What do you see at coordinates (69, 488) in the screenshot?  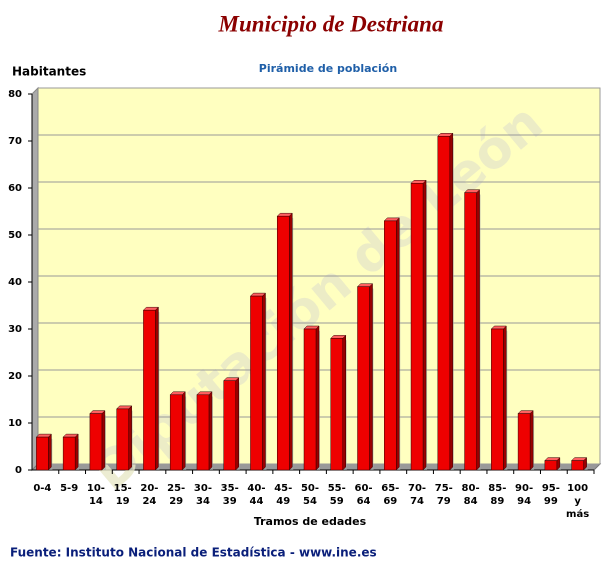 I see `x-tick-label: 5-9` at bounding box center [69, 488].